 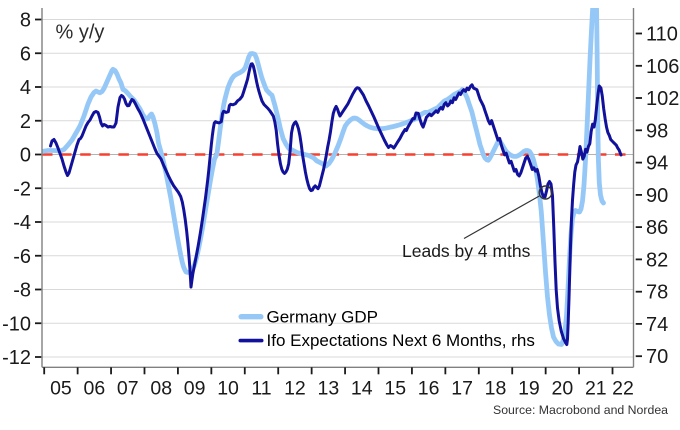 What do you see at coordinates (25, 21) in the screenshot?
I see `svg-text: 8` at bounding box center [25, 21].